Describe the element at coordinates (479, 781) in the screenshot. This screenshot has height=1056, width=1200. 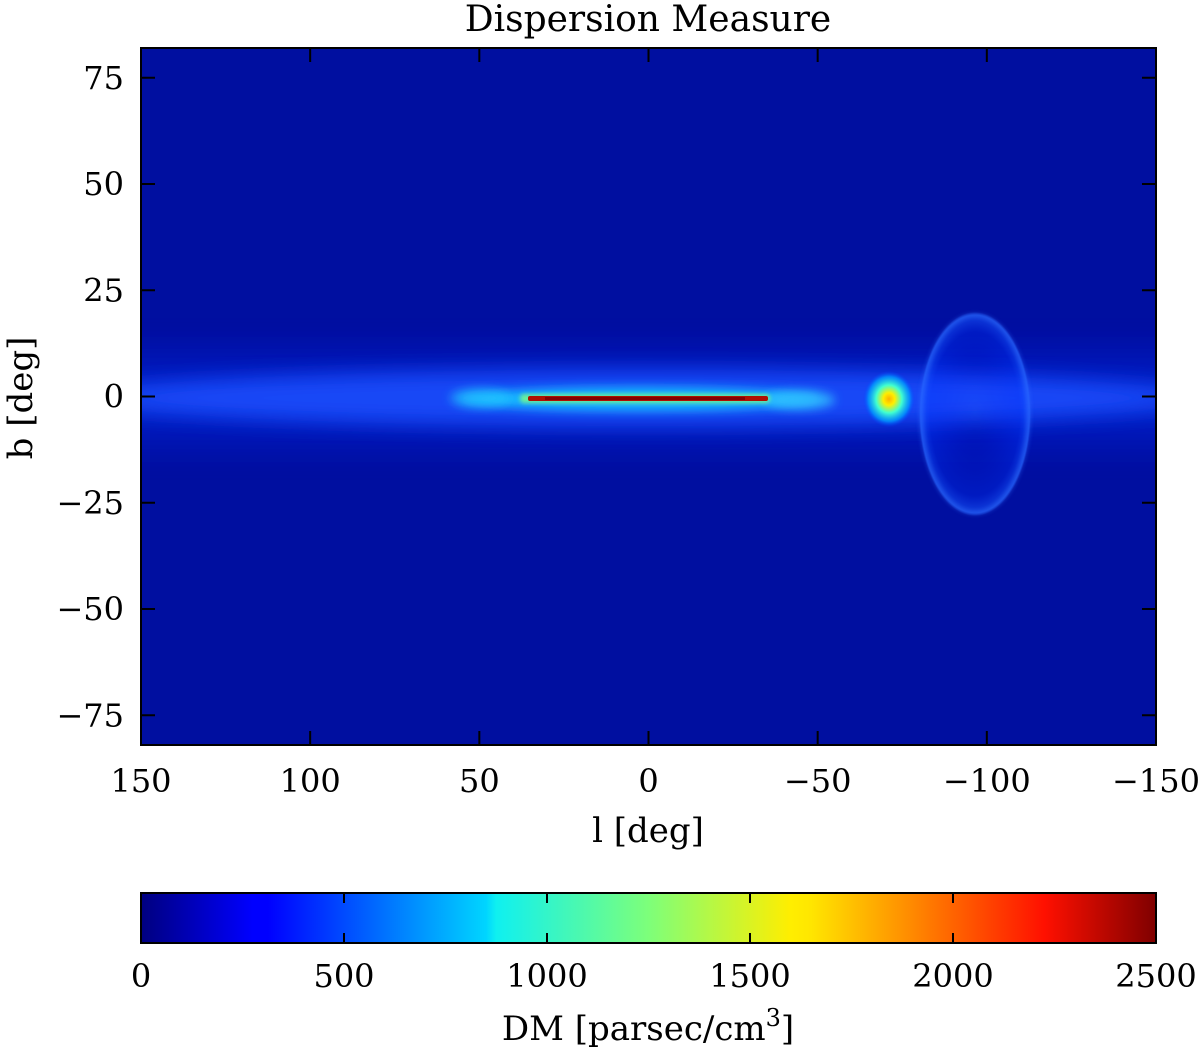
I see `x-tick-label: 50` at that location.